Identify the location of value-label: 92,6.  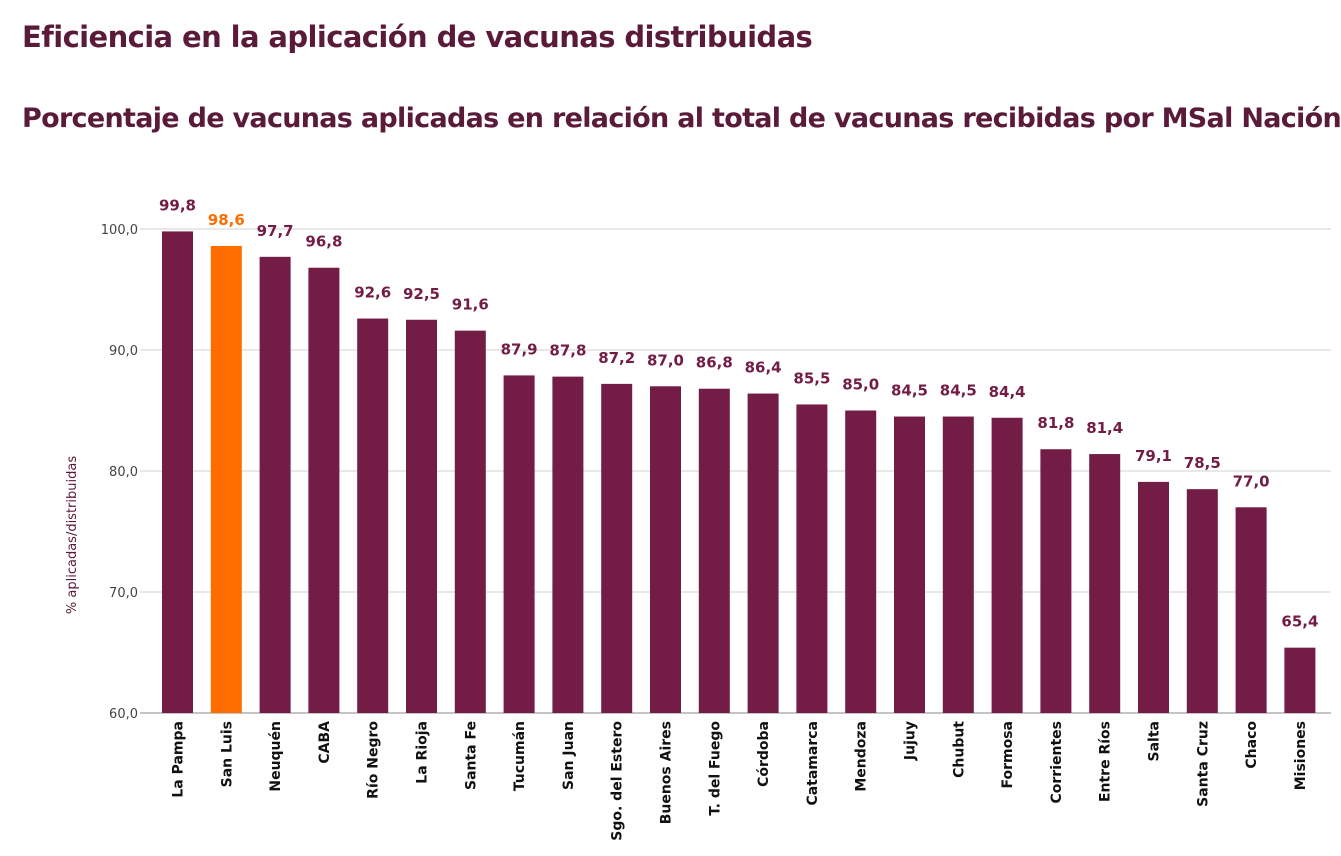
(372, 293).